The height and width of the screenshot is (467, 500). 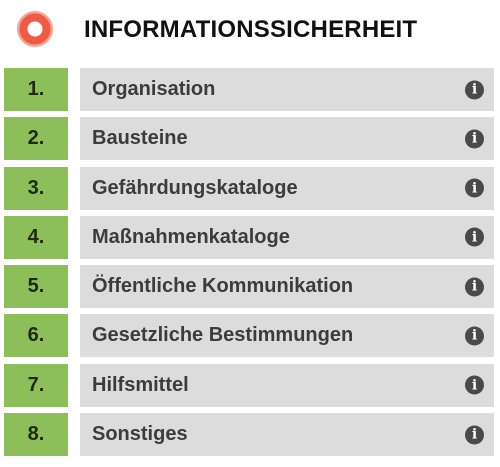 I want to click on menu-item-label: Öffentliche Kommunikation, so click(x=223, y=286).